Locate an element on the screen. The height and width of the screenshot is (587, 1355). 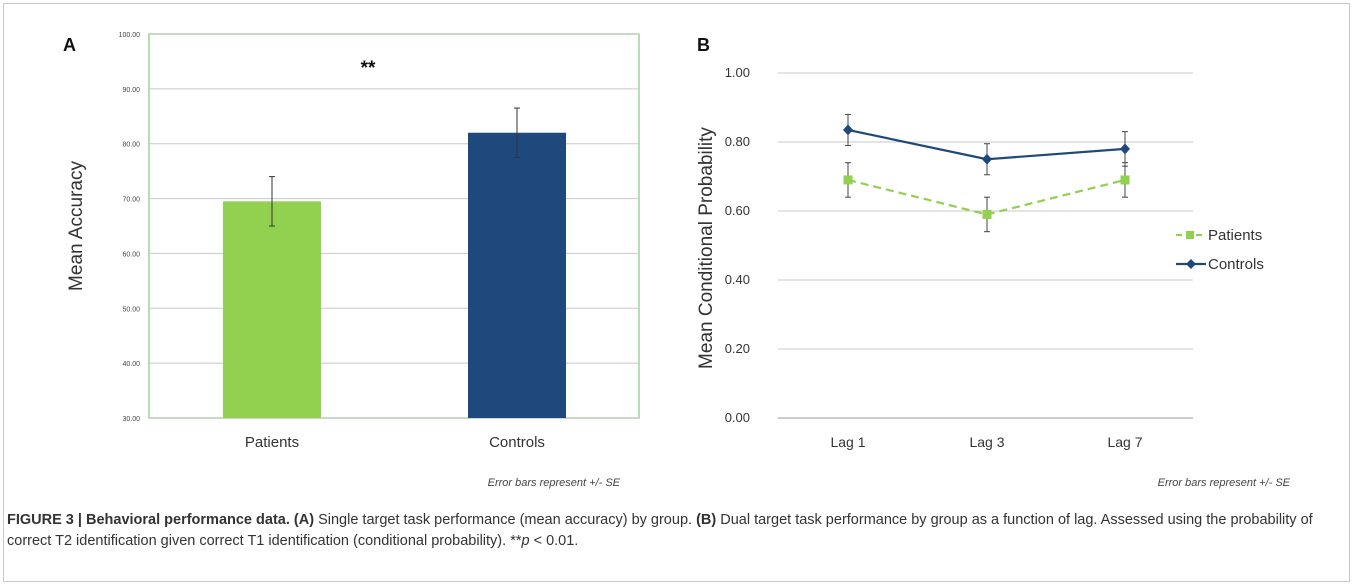
panel-a-y-tick-label: 60.00 is located at coordinates (131, 254).